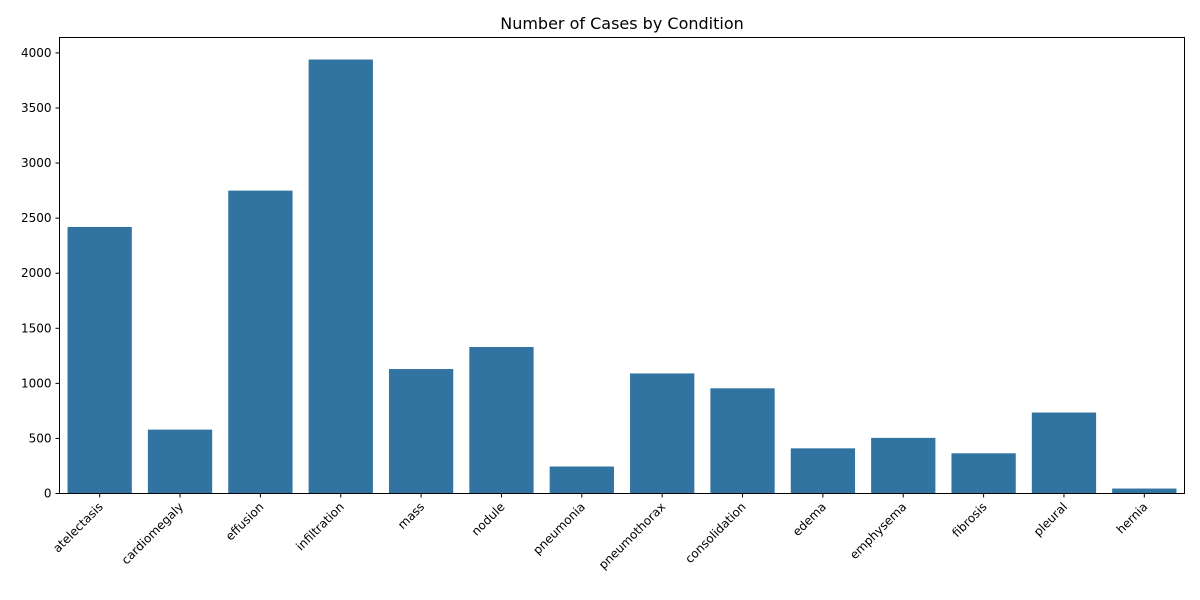 This screenshot has width=1200, height=600. What do you see at coordinates (559, 529) in the screenshot?
I see `x-tick-label: pneumonia` at bounding box center [559, 529].